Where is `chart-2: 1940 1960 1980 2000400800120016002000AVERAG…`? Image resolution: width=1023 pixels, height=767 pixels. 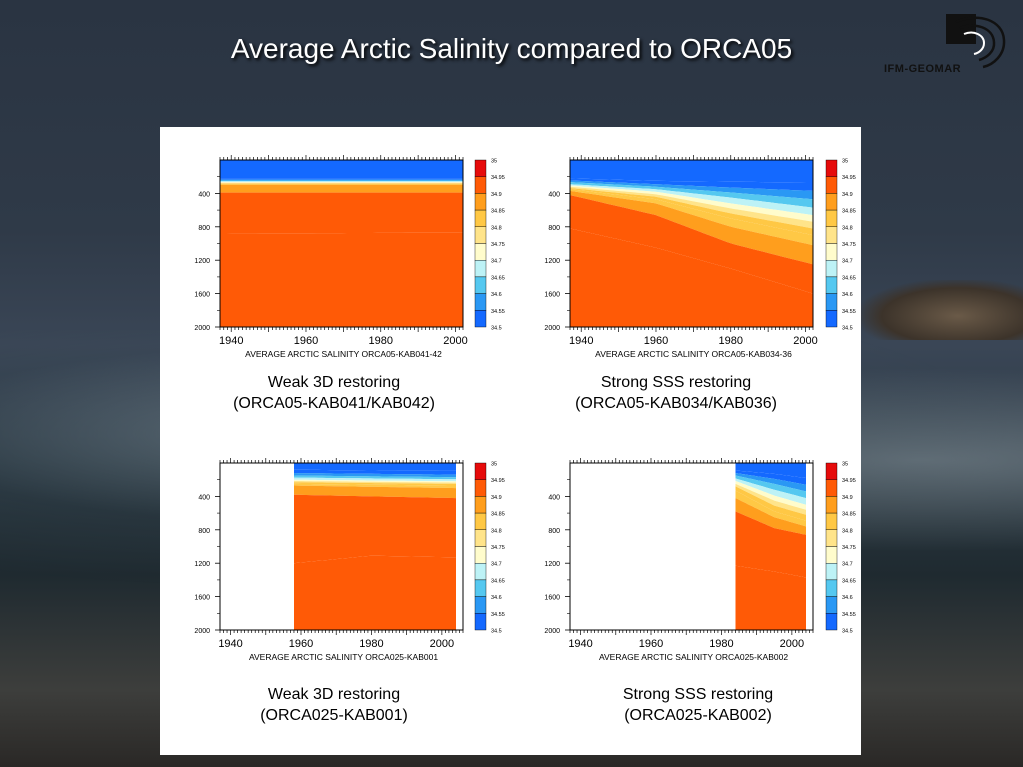
chart-2: 1940 1960 1980 2000400800120016002000AVERAG… is located at coordinates (700, 257).